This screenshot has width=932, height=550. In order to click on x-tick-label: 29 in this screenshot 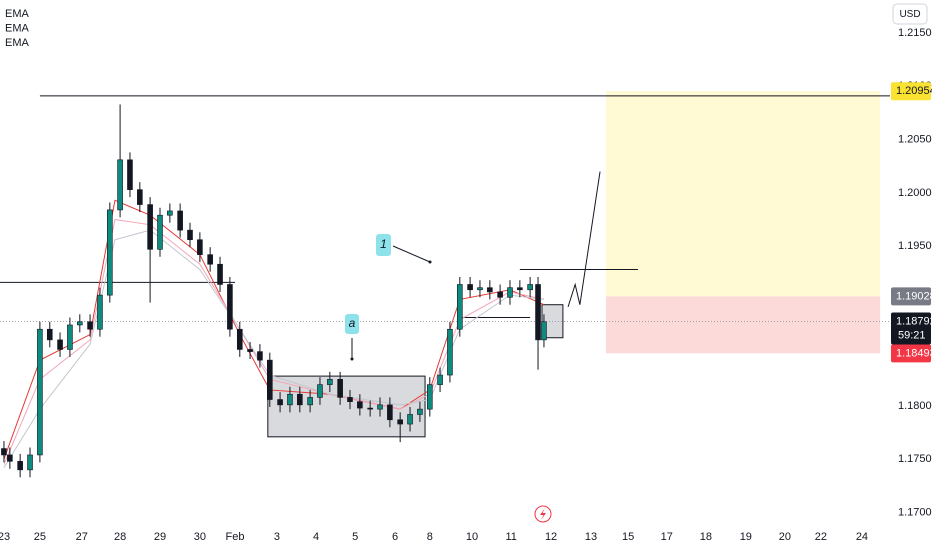, I will do `click(160, 537)`.